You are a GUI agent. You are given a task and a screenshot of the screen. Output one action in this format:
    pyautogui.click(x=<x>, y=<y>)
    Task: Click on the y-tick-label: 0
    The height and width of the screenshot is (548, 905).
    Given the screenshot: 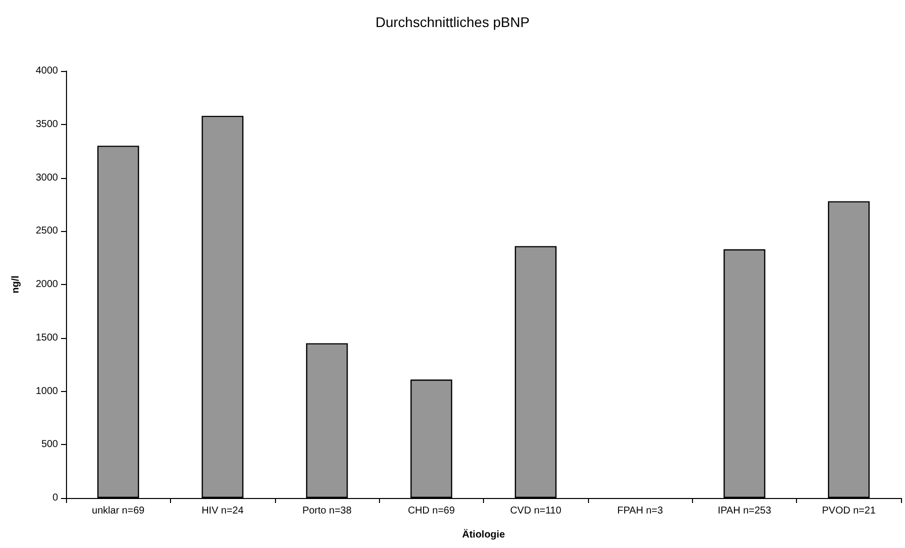 What is the action you would take?
    pyautogui.click(x=55, y=498)
    